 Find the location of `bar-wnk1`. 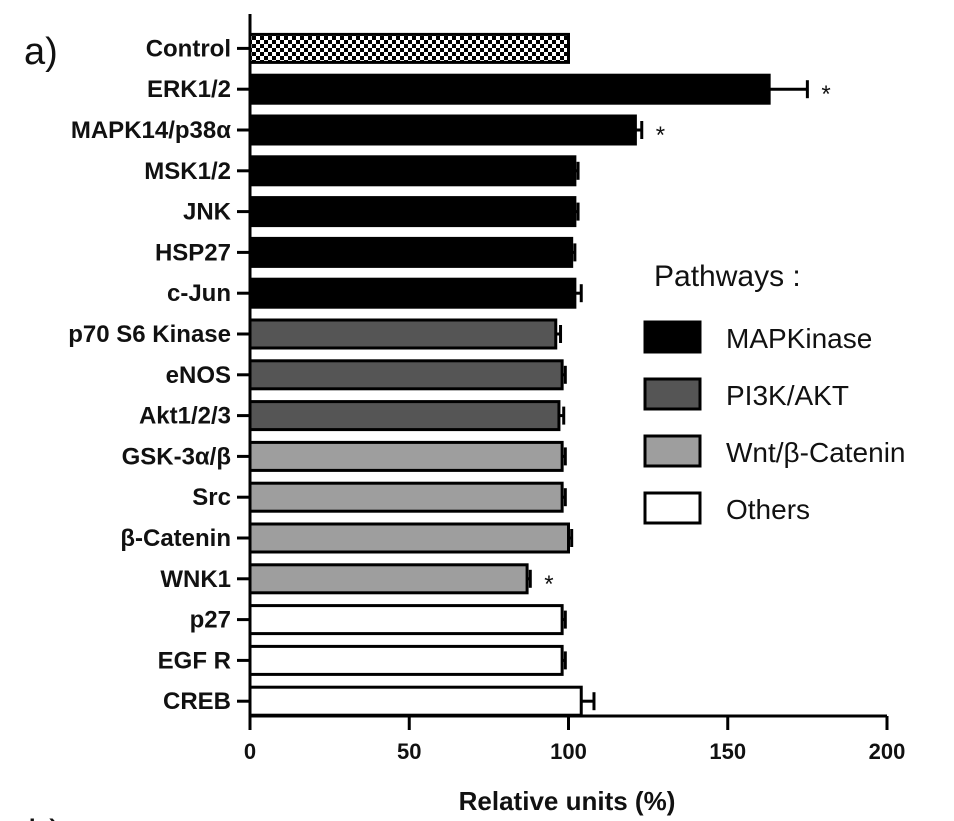

bar-wnk1 is located at coordinates (388, 579).